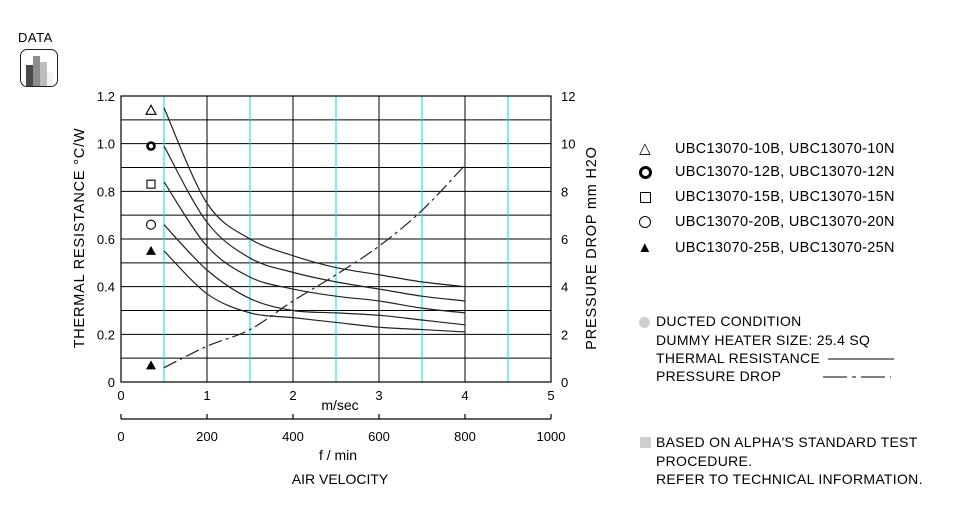  I want to click on pressure-drop-curve, so click(314, 266).